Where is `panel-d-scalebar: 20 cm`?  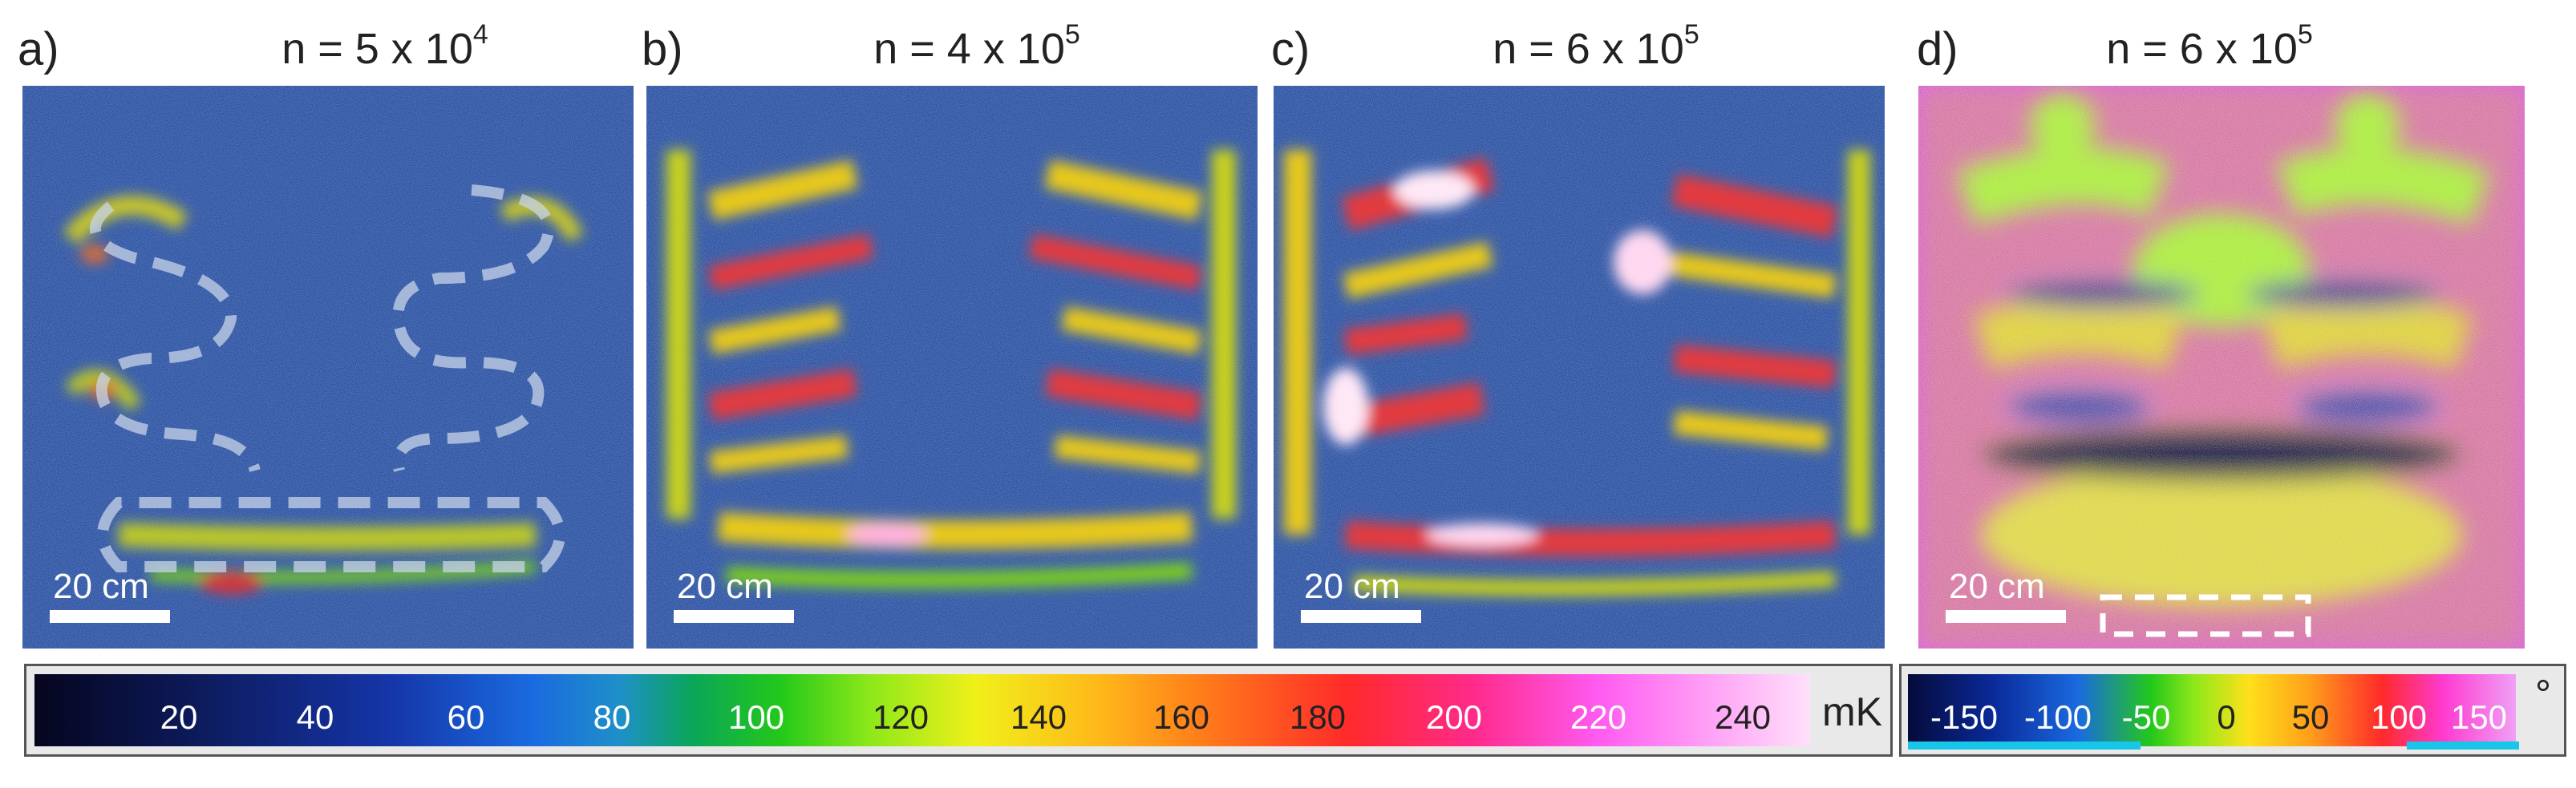
panel-d-scalebar: 20 cm is located at coordinates (2006, 595).